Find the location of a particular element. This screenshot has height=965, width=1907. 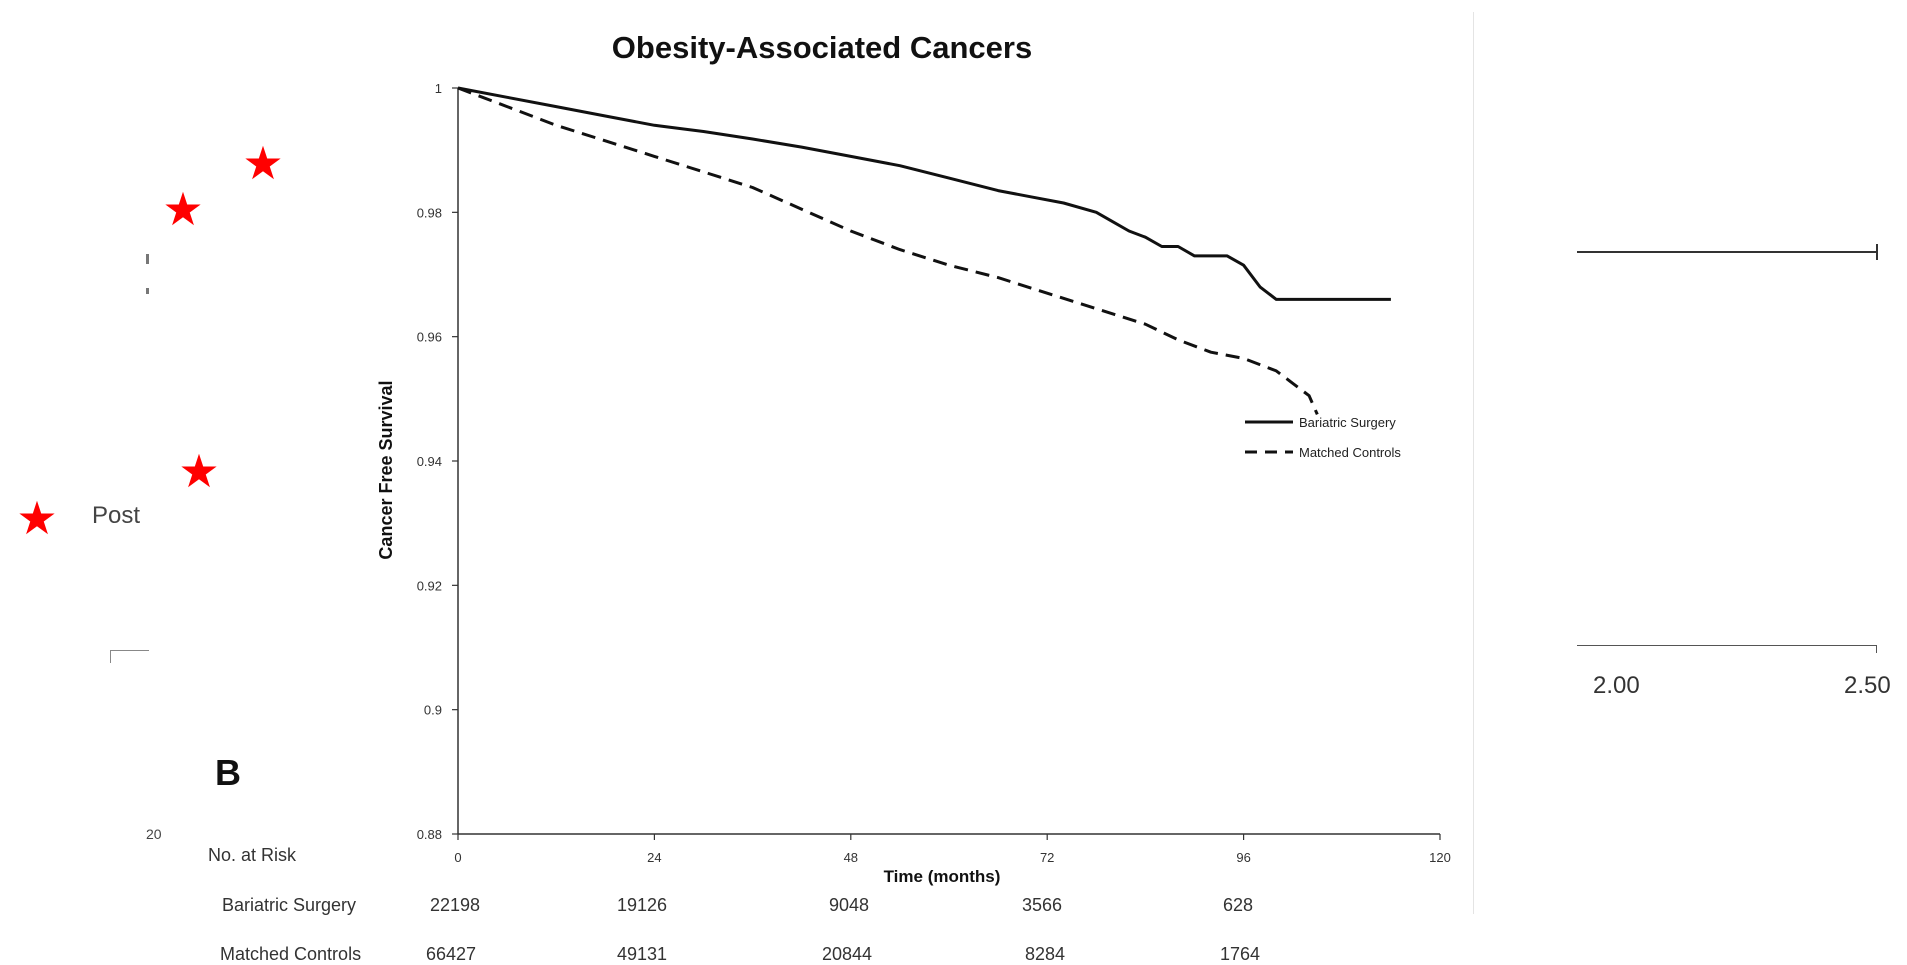

star-icon-3: ★ is located at coordinates (199, 471).